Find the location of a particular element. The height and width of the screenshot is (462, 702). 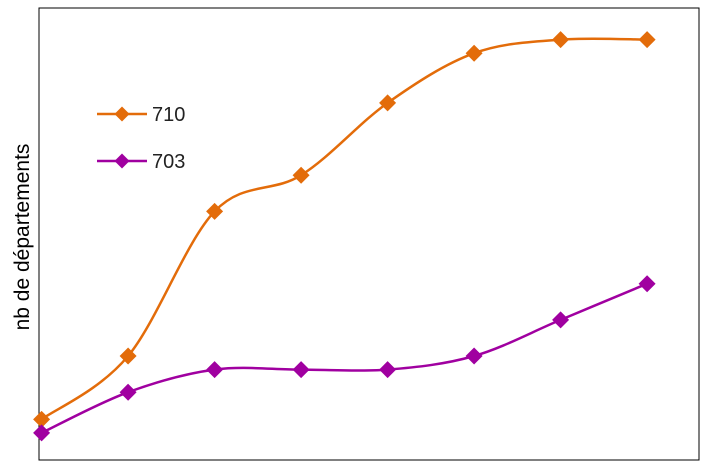

y-axis-label: nb de départements is located at coordinates (22, 237).